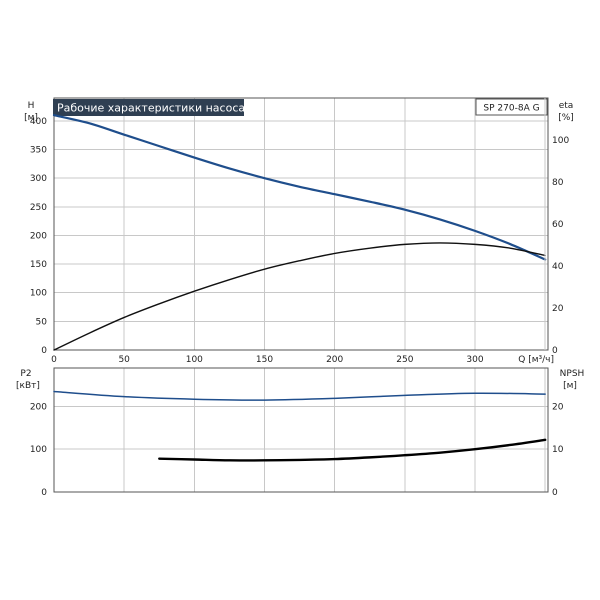  What do you see at coordinates (44, 493) in the screenshot?
I see `p2-tick-label: 0` at bounding box center [44, 493].